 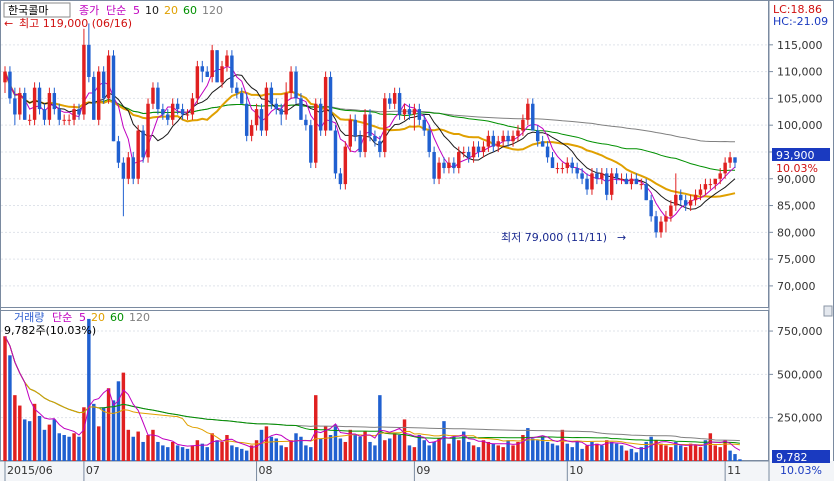 What do you see at coordinates (171, 10) in the screenshot?
I see `legend-entry: 20` at bounding box center [171, 10].